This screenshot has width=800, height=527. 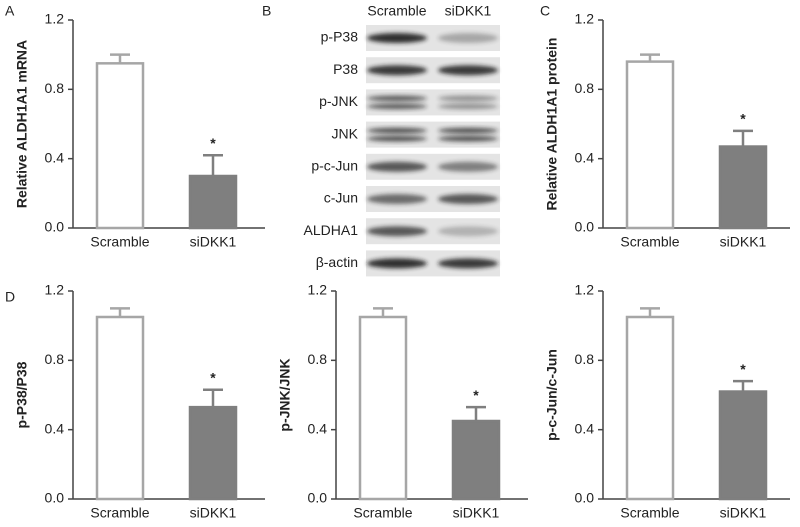 What do you see at coordinates (396, 11) in the screenshot?
I see `blot-column-label: Scramble` at bounding box center [396, 11].